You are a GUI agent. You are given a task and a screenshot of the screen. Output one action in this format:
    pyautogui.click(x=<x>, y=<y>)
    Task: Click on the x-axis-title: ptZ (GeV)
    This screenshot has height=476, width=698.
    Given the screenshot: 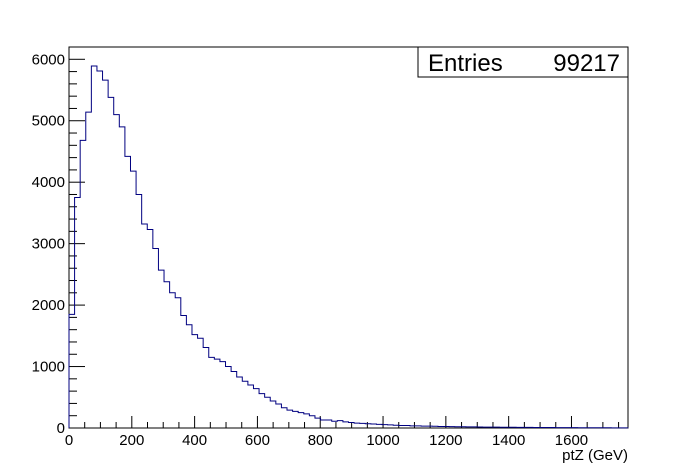 What is the action you would take?
    pyautogui.click(x=595, y=455)
    